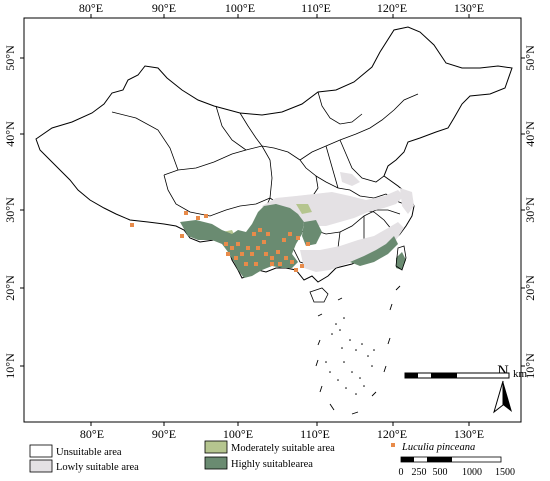  I want to click on top-tick-120: 120°E, so click(392, 8).